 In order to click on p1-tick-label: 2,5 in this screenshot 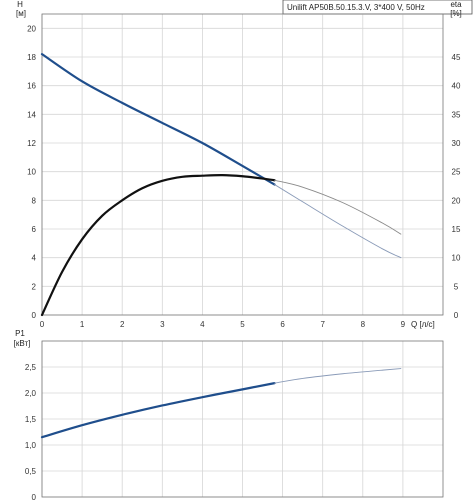, I will do `click(31, 367)`.